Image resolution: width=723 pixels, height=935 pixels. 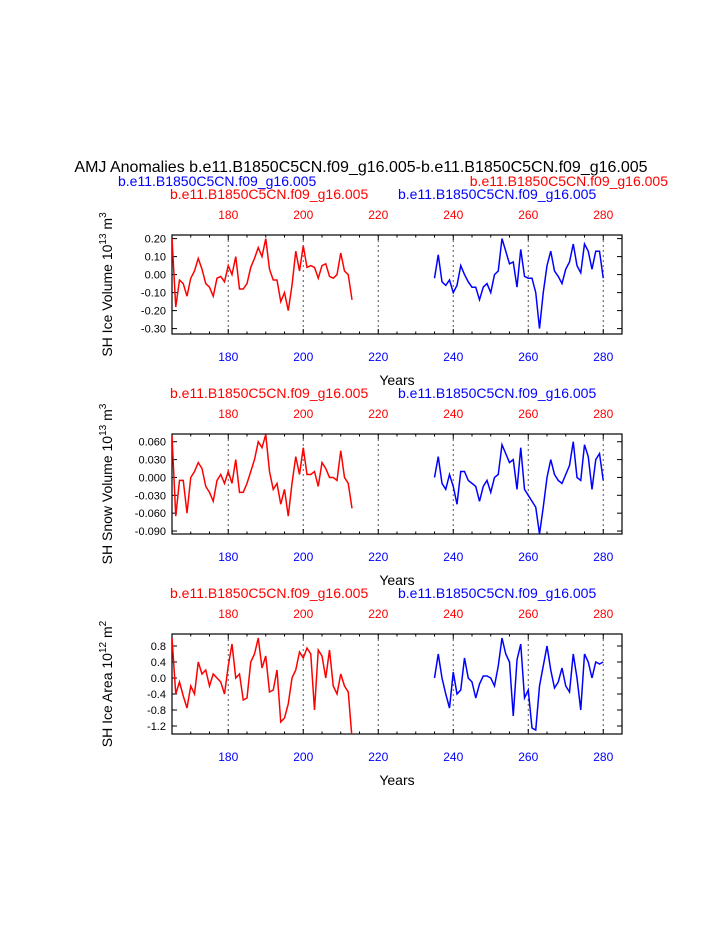 What do you see at coordinates (158, 663) in the screenshot?
I see `ytick-label: 0.4` at bounding box center [158, 663].